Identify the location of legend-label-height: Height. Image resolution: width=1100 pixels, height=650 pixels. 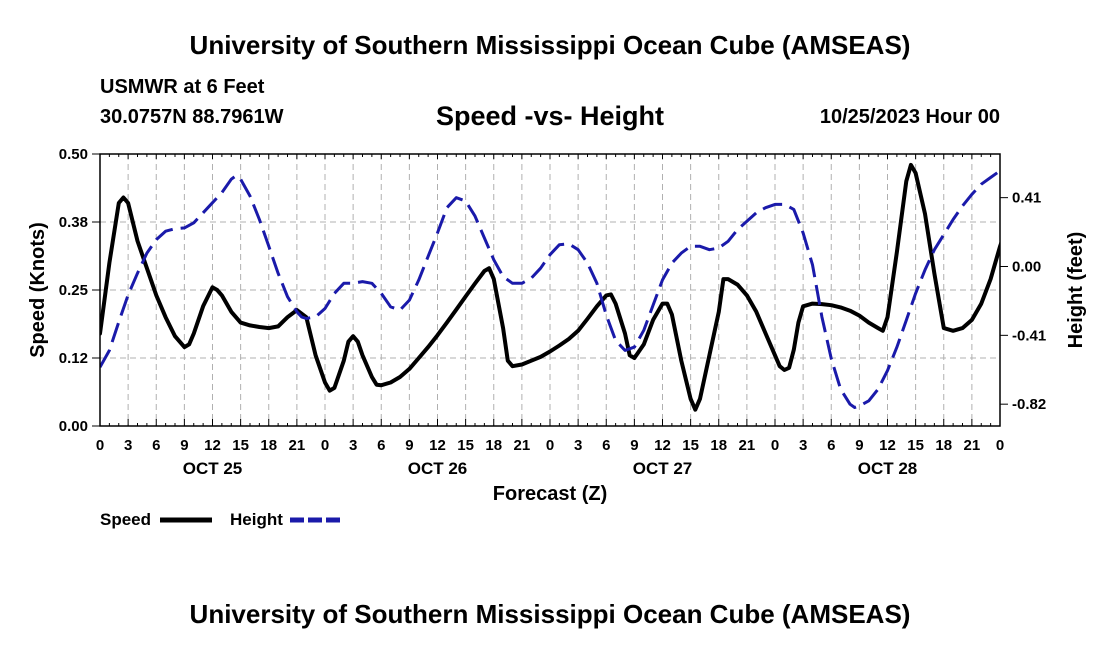
(256, 519).